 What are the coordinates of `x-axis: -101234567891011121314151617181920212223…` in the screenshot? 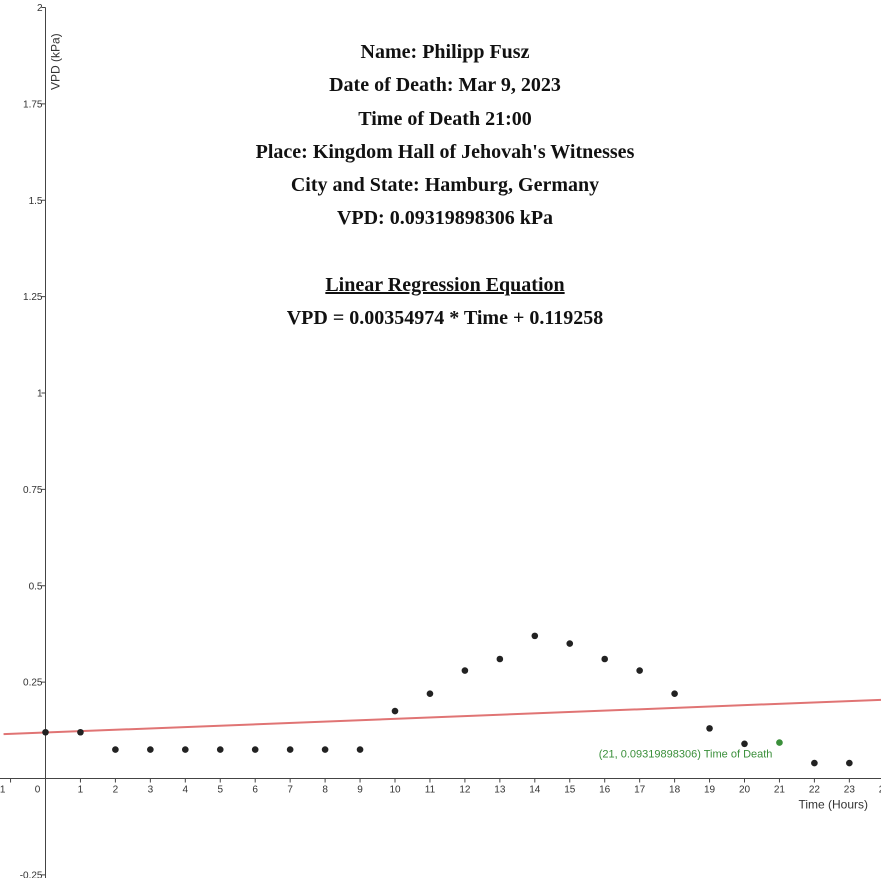 It's located at (440, 787).